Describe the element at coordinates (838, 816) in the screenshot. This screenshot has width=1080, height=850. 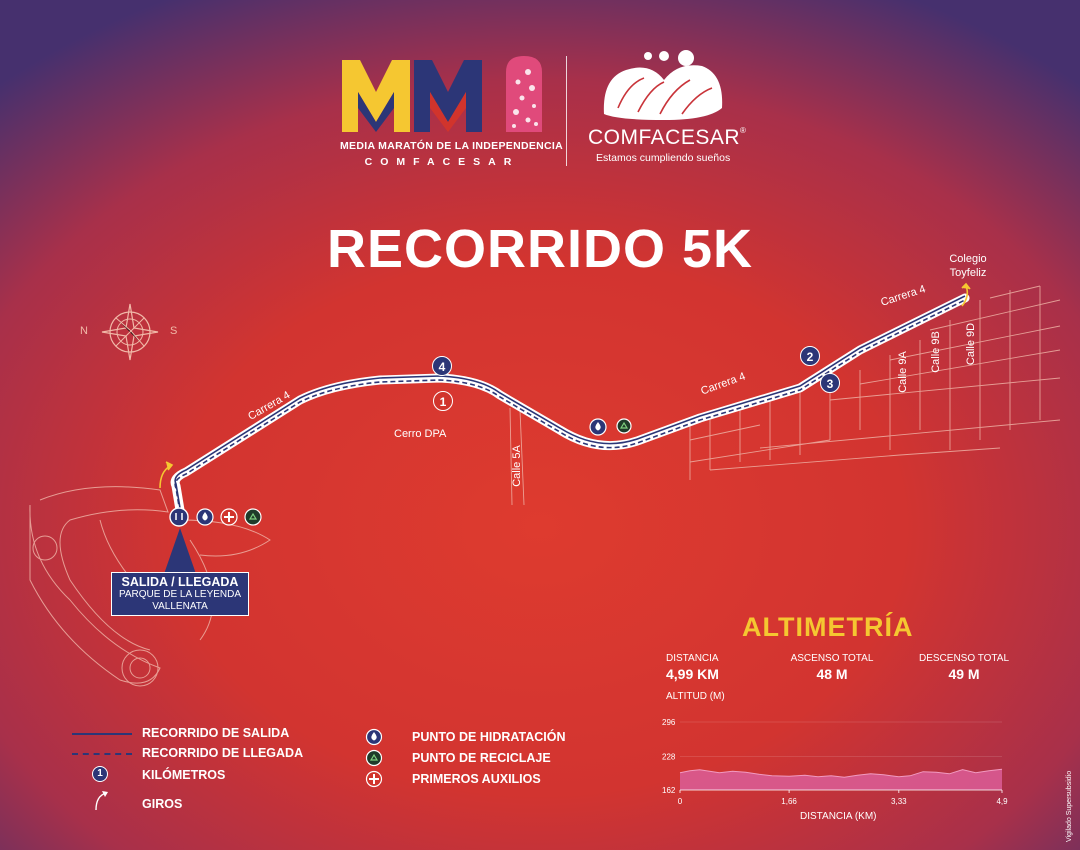
I see `distance-axis-label: DISTANCIA (KM)` at that location.